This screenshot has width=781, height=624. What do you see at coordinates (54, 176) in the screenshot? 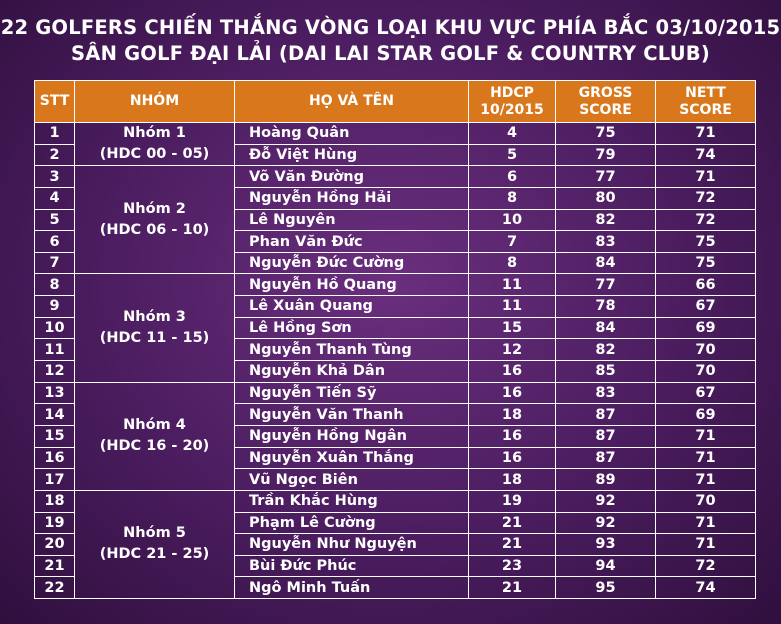
I see `stt-cell: 3` at bounding box center [54, 176].